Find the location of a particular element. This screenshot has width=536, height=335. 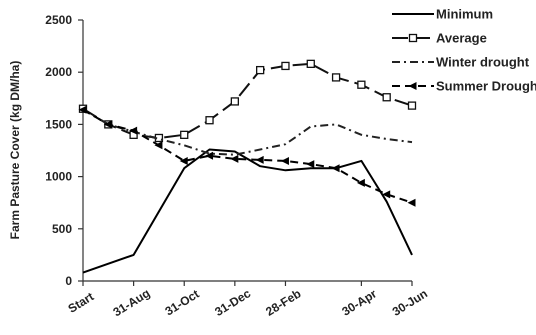

y-tick-label: 0 is located at coordinates (68, 281).